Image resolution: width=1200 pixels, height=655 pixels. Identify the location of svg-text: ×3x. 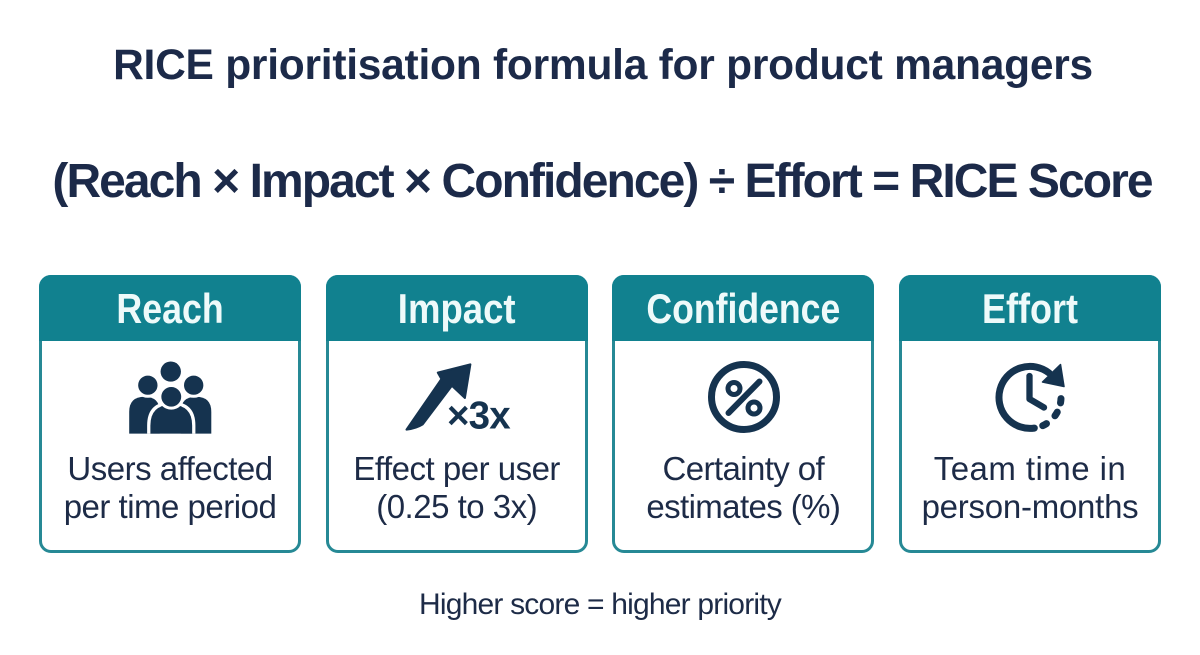
(479, 416).